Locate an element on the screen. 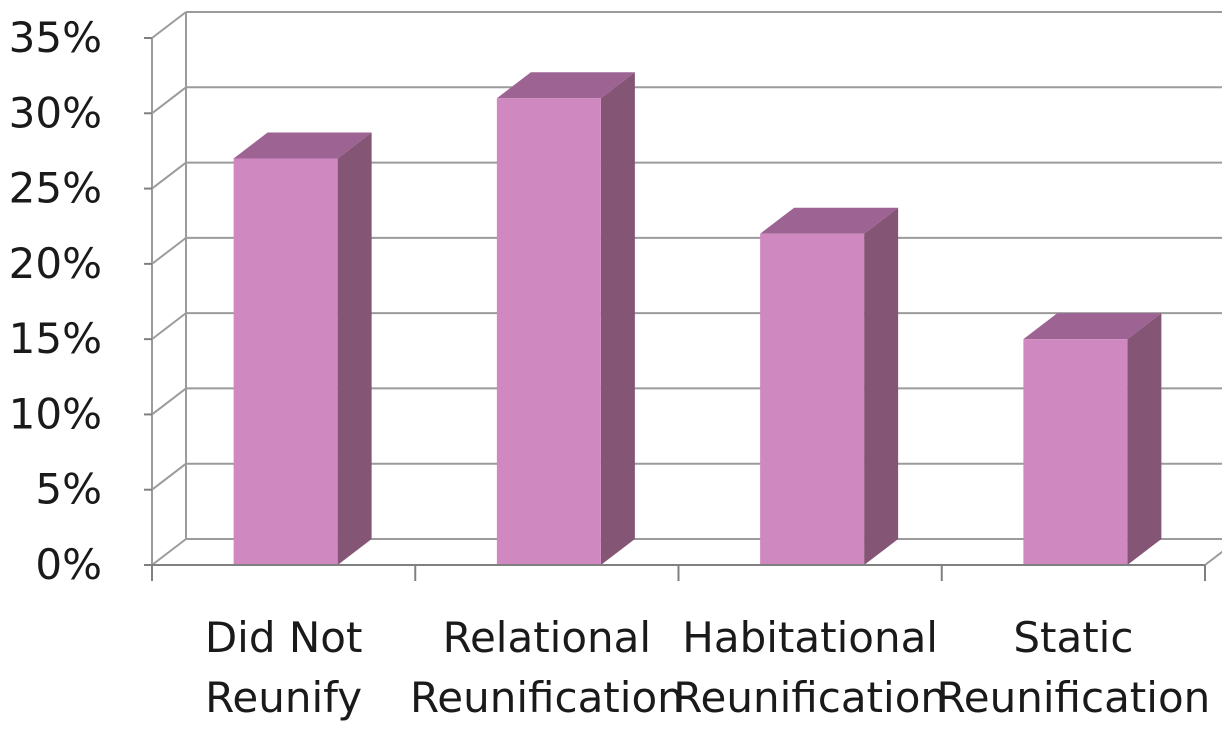 This screenshot has width=1222, height=729. xtick-label-2-line-0: Habitational is located at coordinates (810, 637).